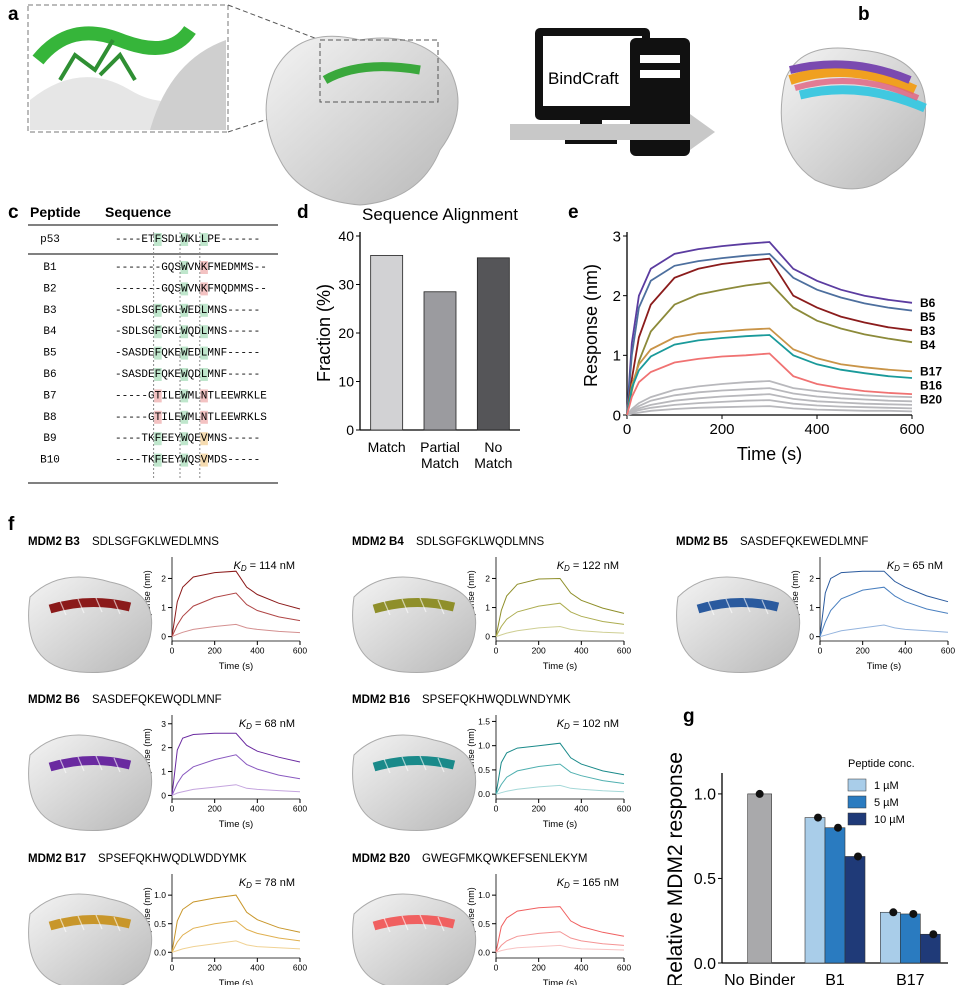 The image size is (973, 985). Describe the element at coordinates (49, 418) in the screenshot. I see `peptide-name: B8` at that location.